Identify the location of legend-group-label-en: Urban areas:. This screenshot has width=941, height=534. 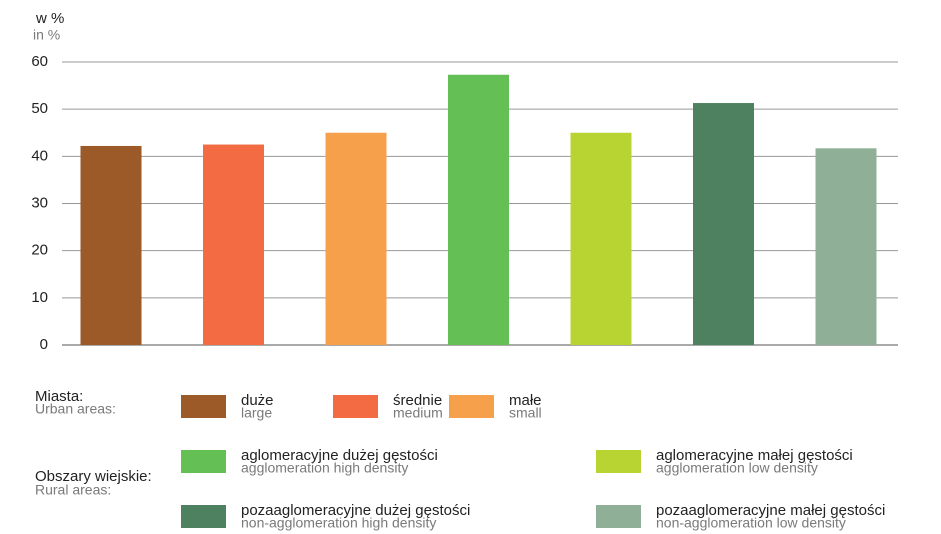
(75, 409).